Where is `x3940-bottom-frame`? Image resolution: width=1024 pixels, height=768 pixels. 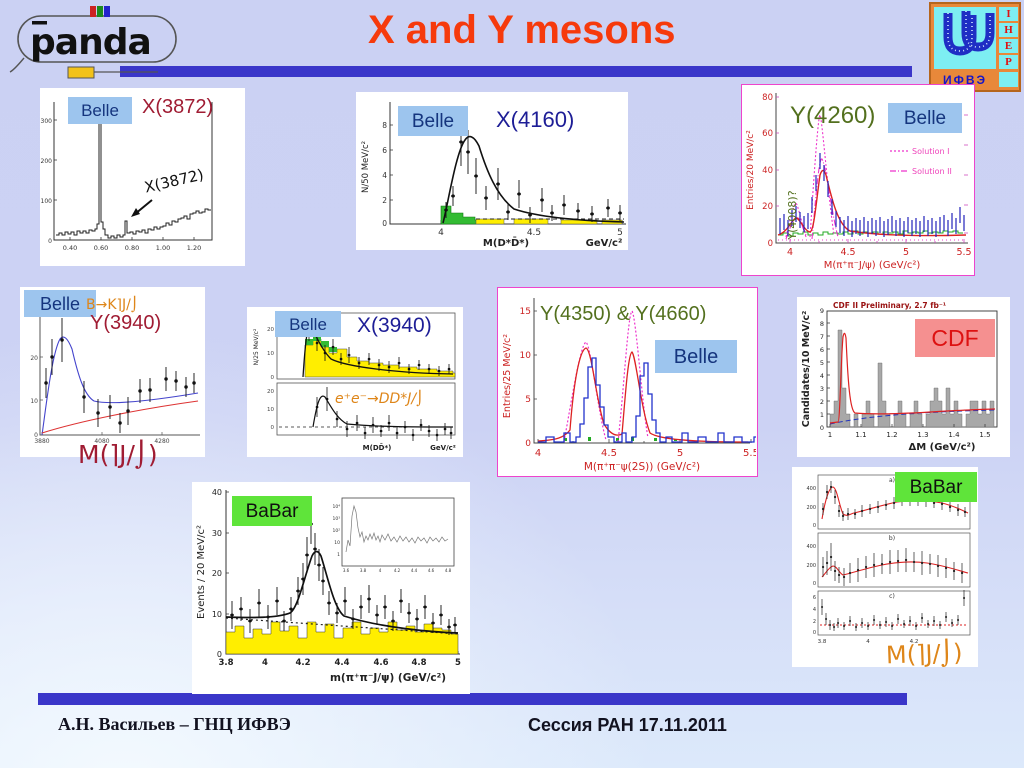
x3940-bottom-frame is located at coordinates (366, 409).